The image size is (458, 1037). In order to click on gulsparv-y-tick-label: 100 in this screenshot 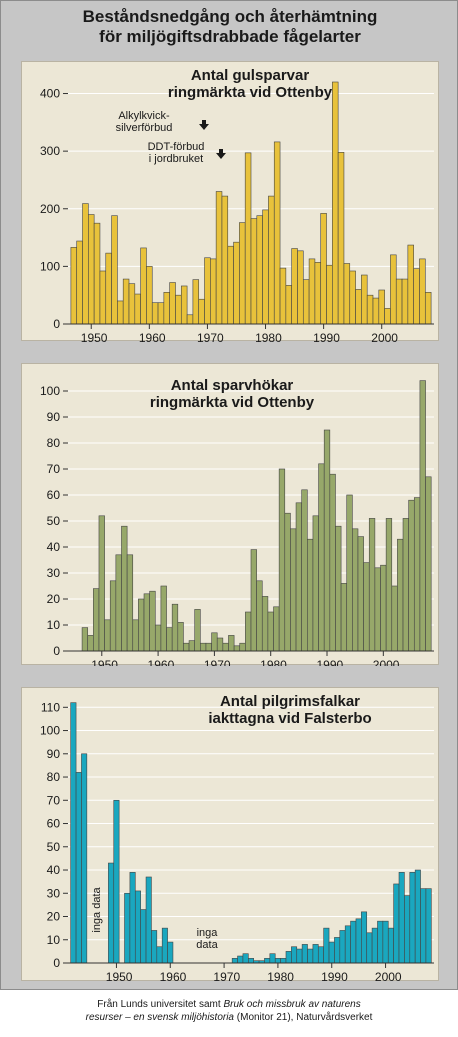, I will do `click(50, 266)`.